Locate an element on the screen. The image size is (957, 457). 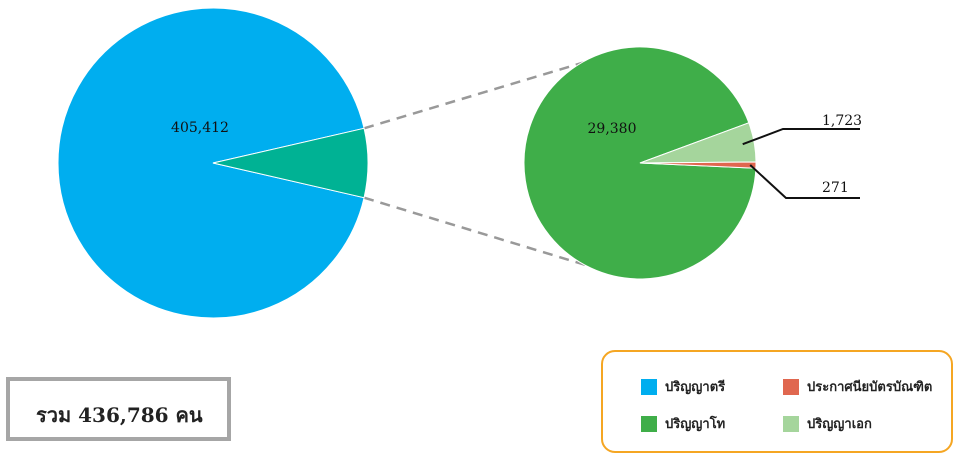
legend-label-doctorate: ปริญญาเอก is located at coordinates (839, 424).